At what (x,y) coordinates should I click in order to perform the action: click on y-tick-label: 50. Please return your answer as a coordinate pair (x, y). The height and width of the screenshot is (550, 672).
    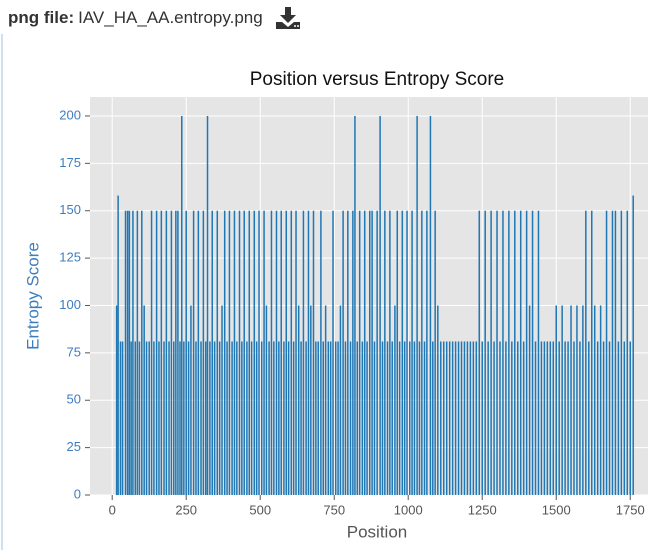
    Looking at the image, I should click on (74, 399).